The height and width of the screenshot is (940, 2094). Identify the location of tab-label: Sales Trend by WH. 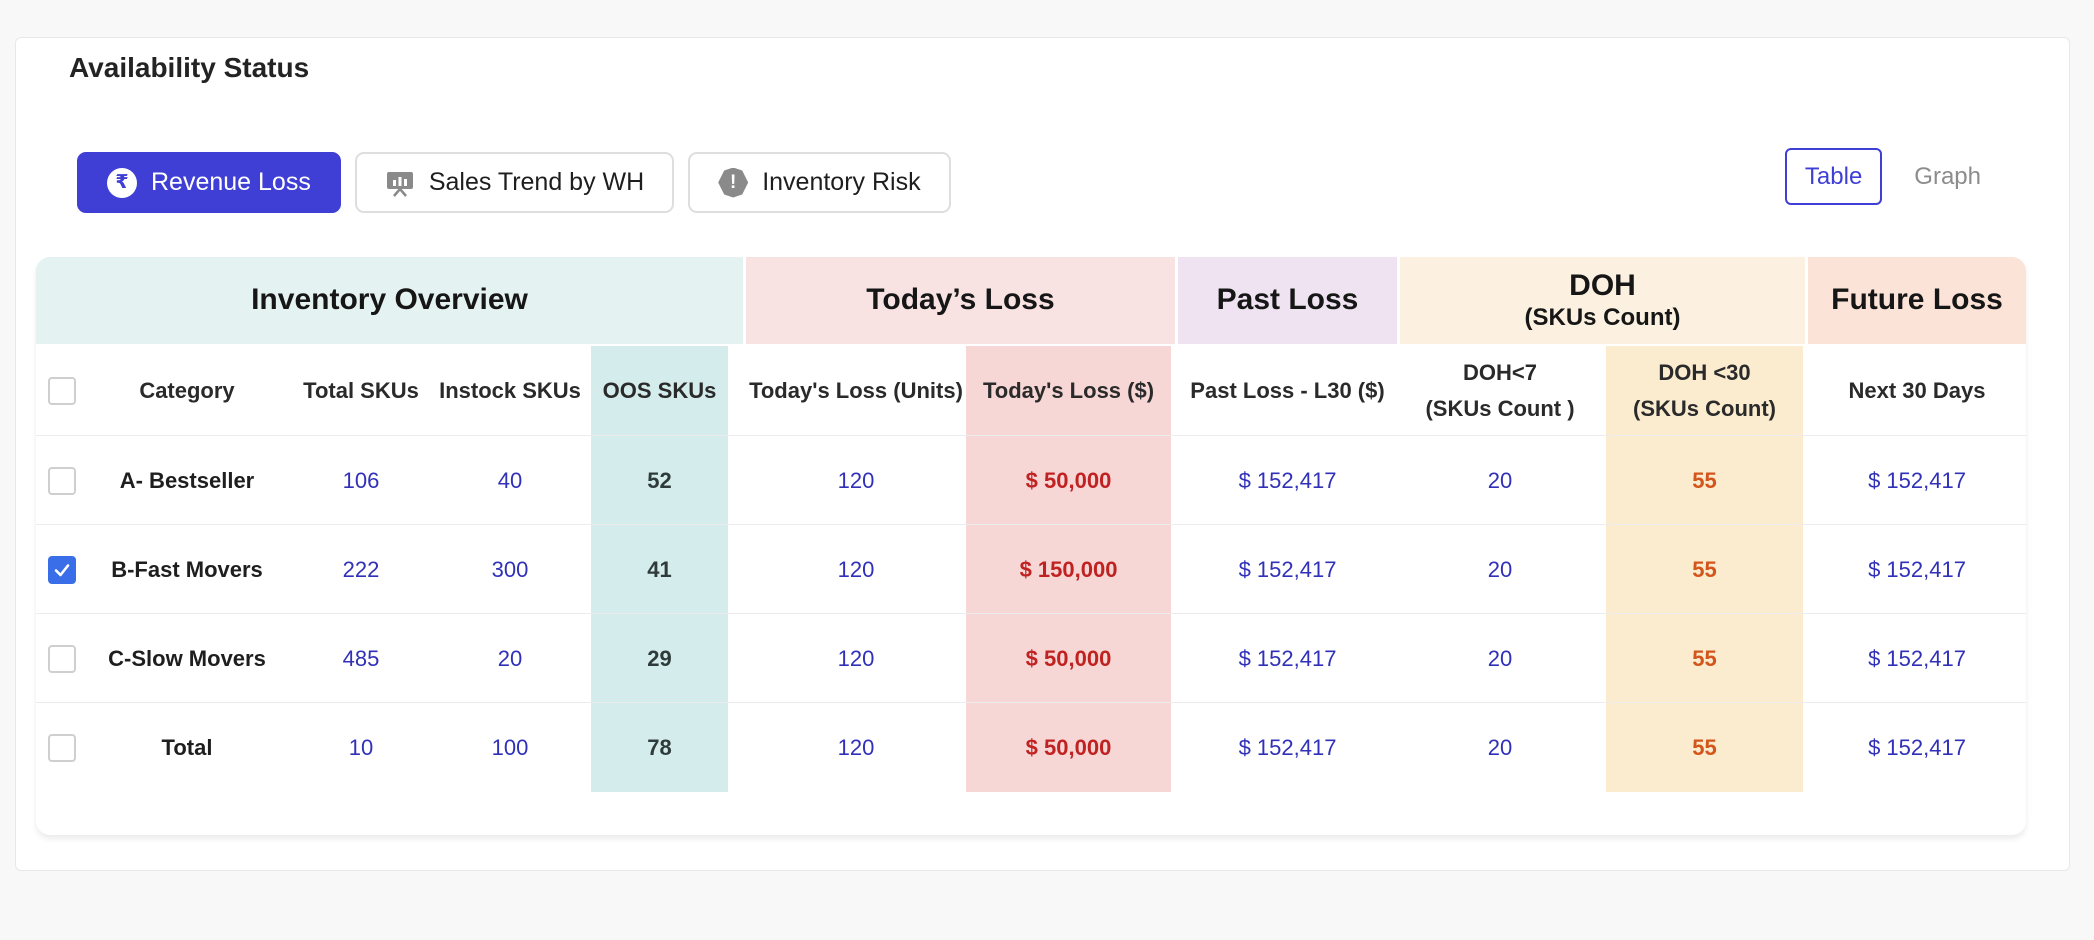
(536, 182).